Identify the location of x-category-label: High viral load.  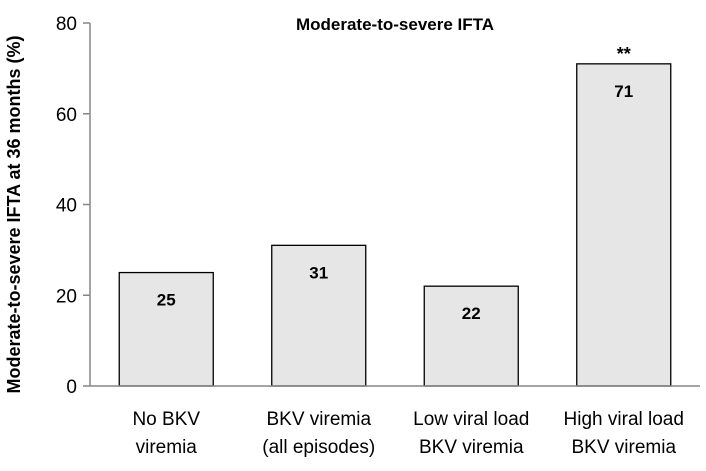
(624, 419).